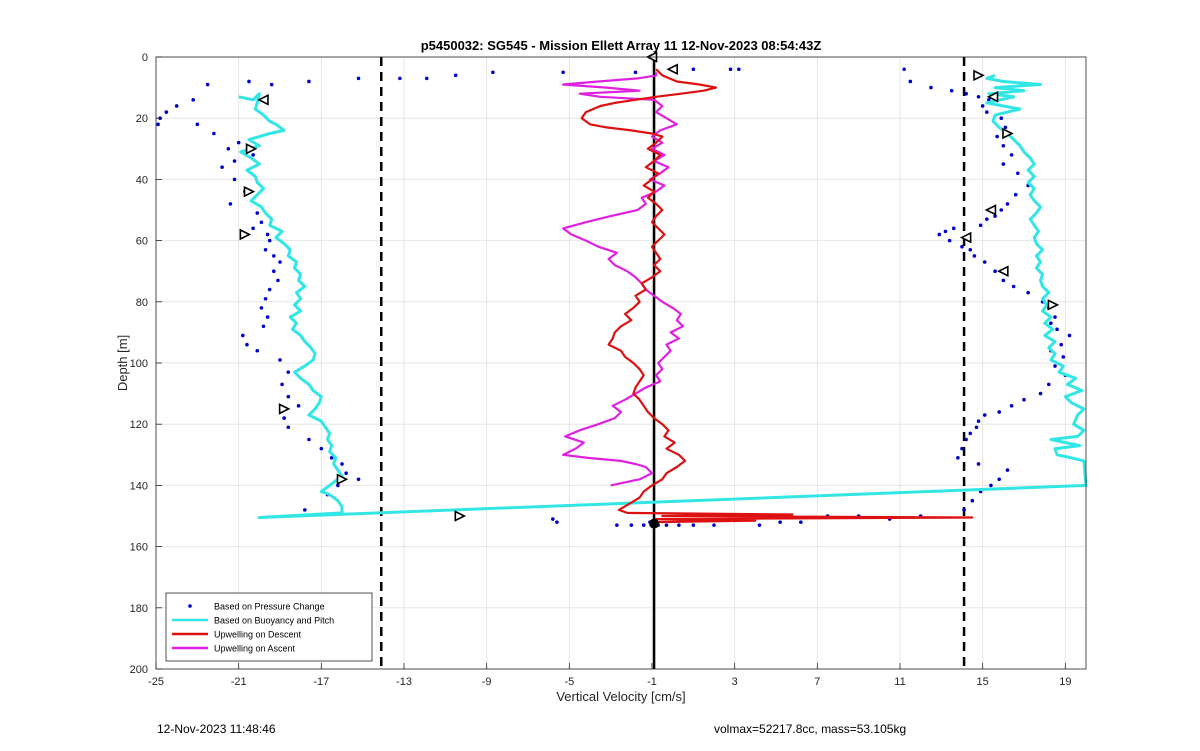 This screenshot has width=1200, height=751. Describe the element at coordinates (255, 649) in the screenshot. I see `legend-label: Upwelling on Ascent` at that location.